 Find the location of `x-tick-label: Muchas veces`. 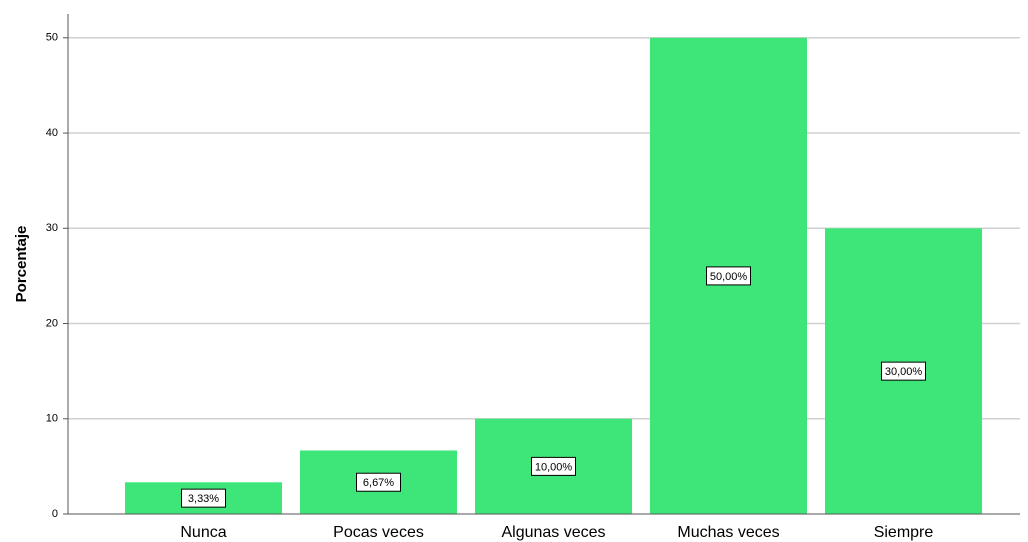

x-tick-label: Muchas veces is located at coordinates (728, 532).